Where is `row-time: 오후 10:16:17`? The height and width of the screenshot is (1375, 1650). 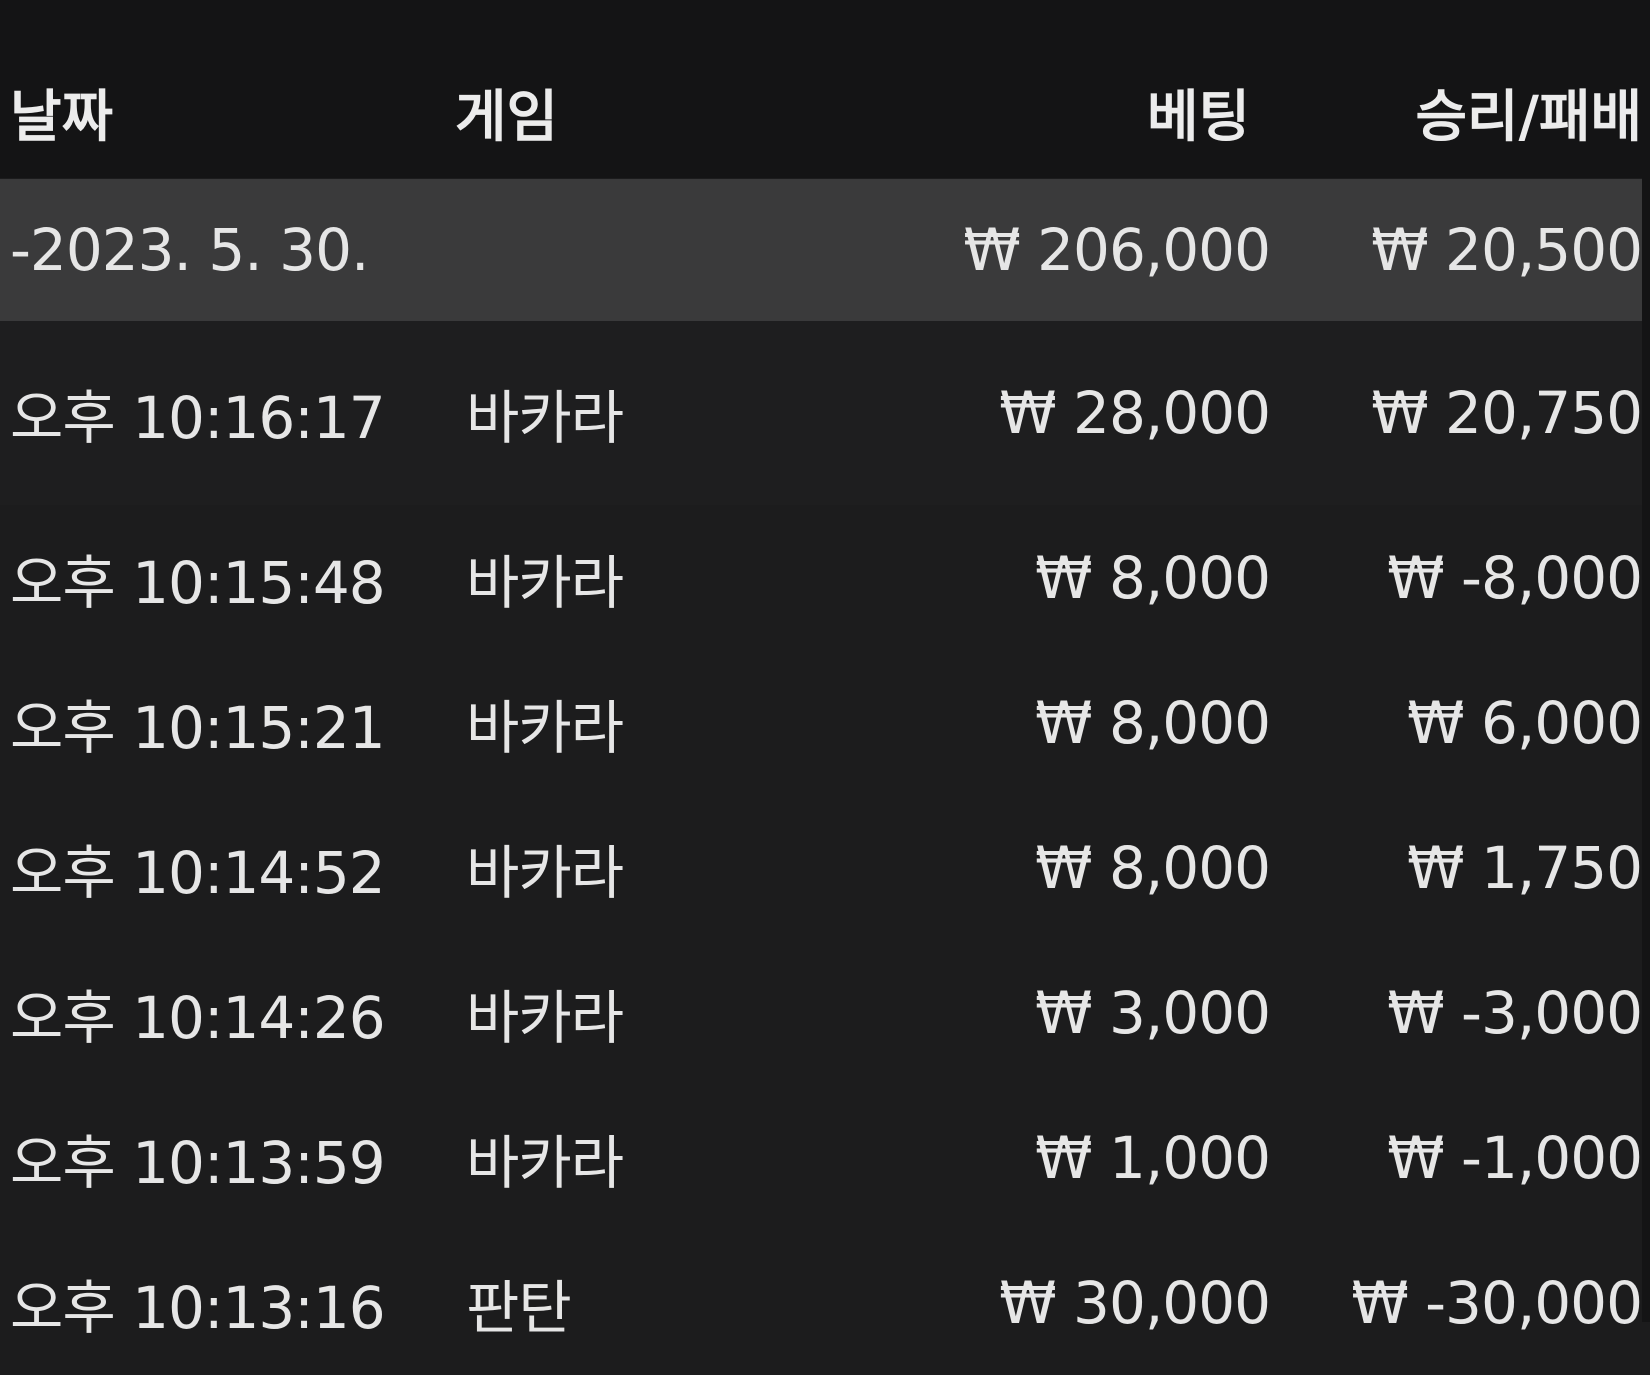
row-time: 오후 10:16:17 is located at coordinates (198, 418).